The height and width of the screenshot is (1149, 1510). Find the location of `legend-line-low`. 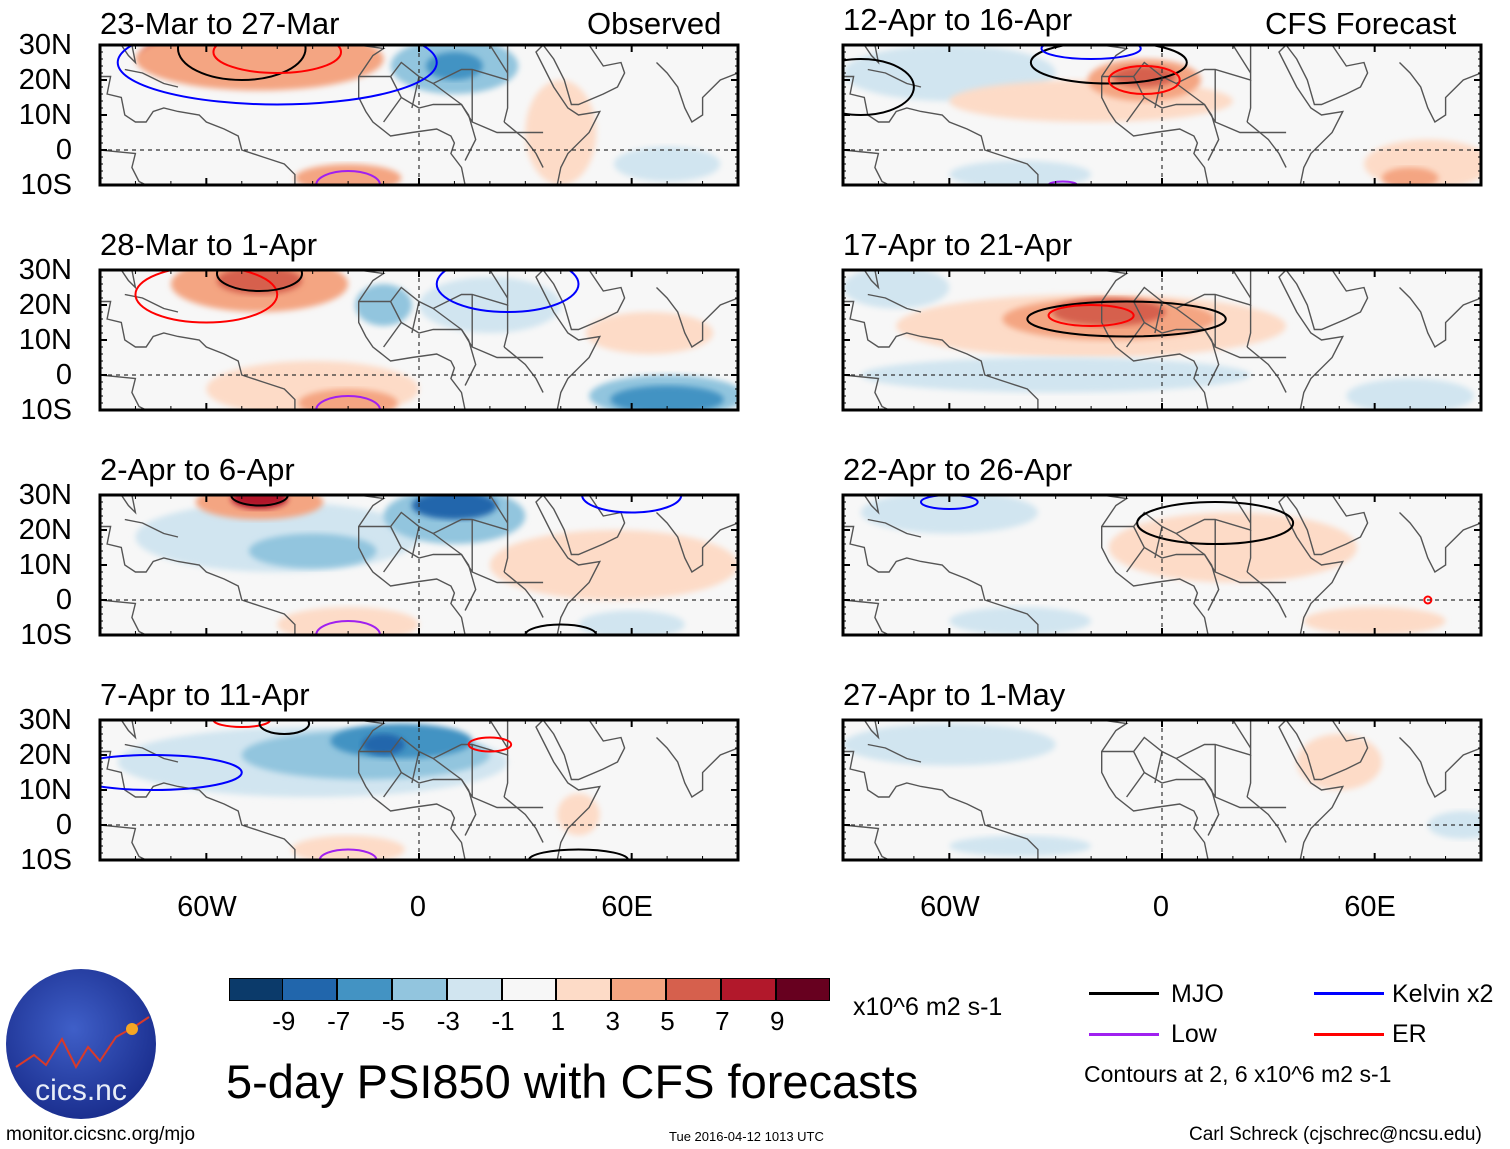

legend-line-low is located at coordinates (1124, 1034).